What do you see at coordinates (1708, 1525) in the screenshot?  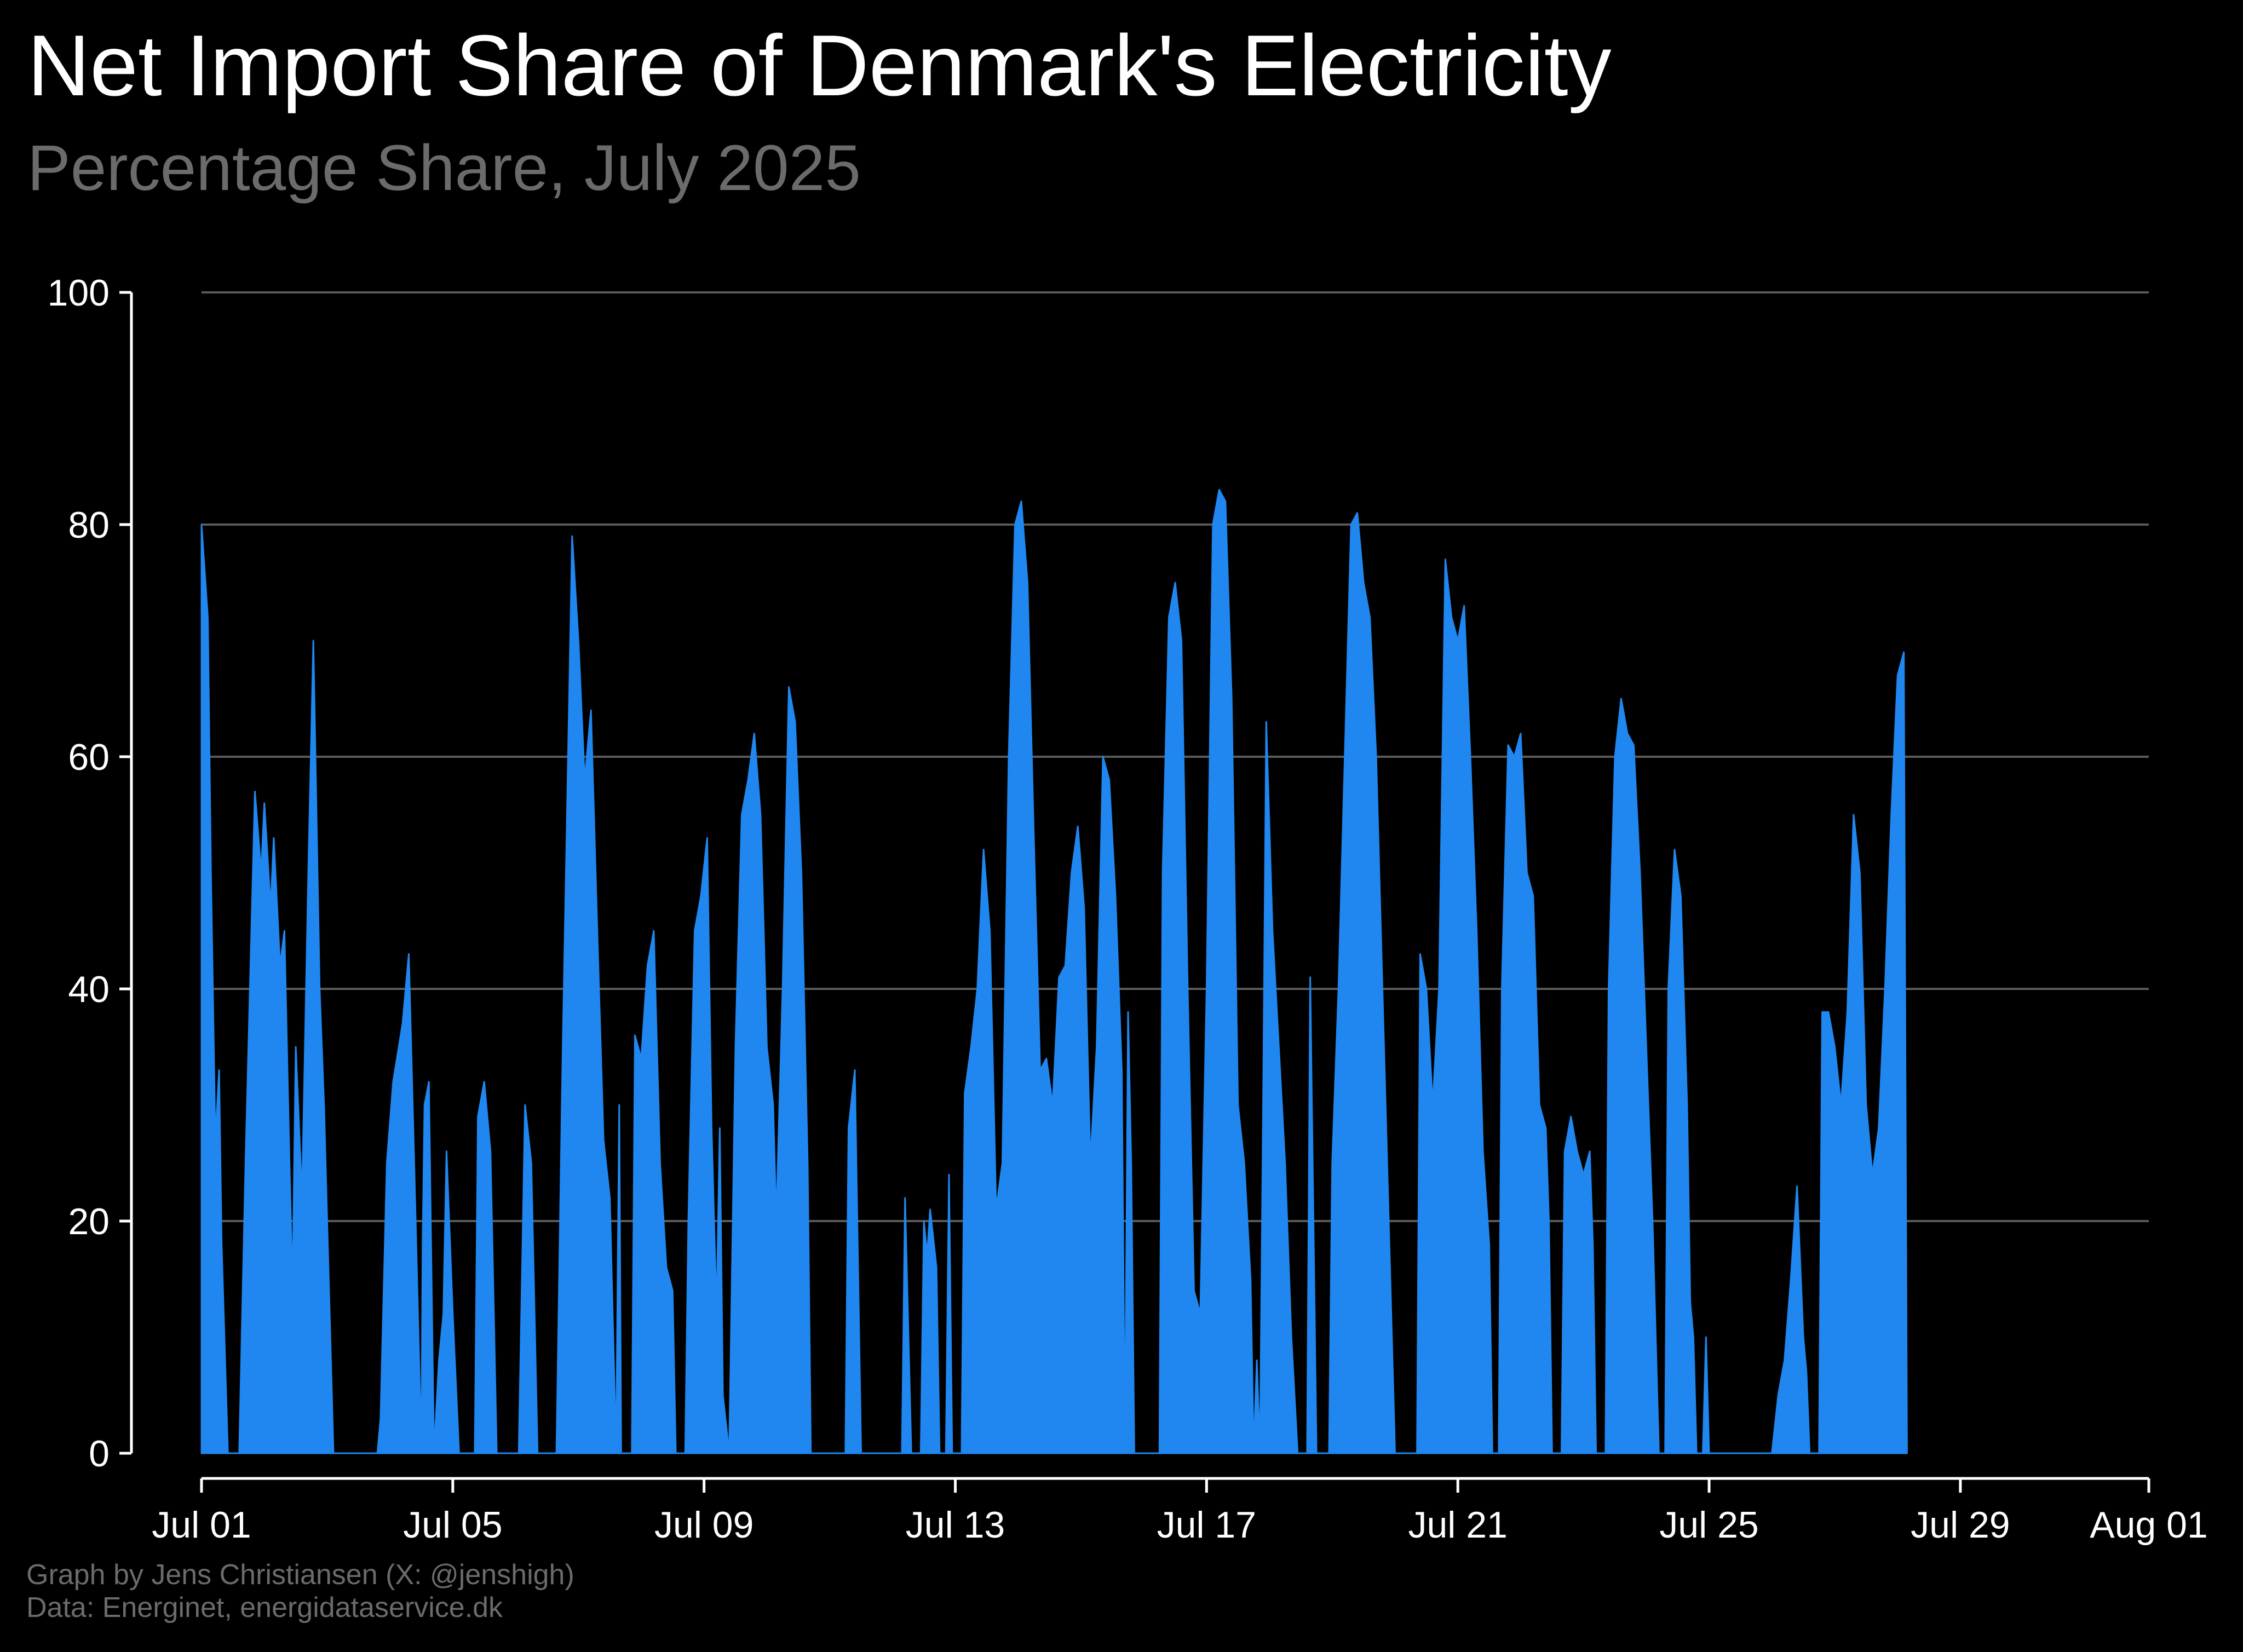 I see `x-tick-label-24: Jul 25` at bounding box center [1708, 1525].